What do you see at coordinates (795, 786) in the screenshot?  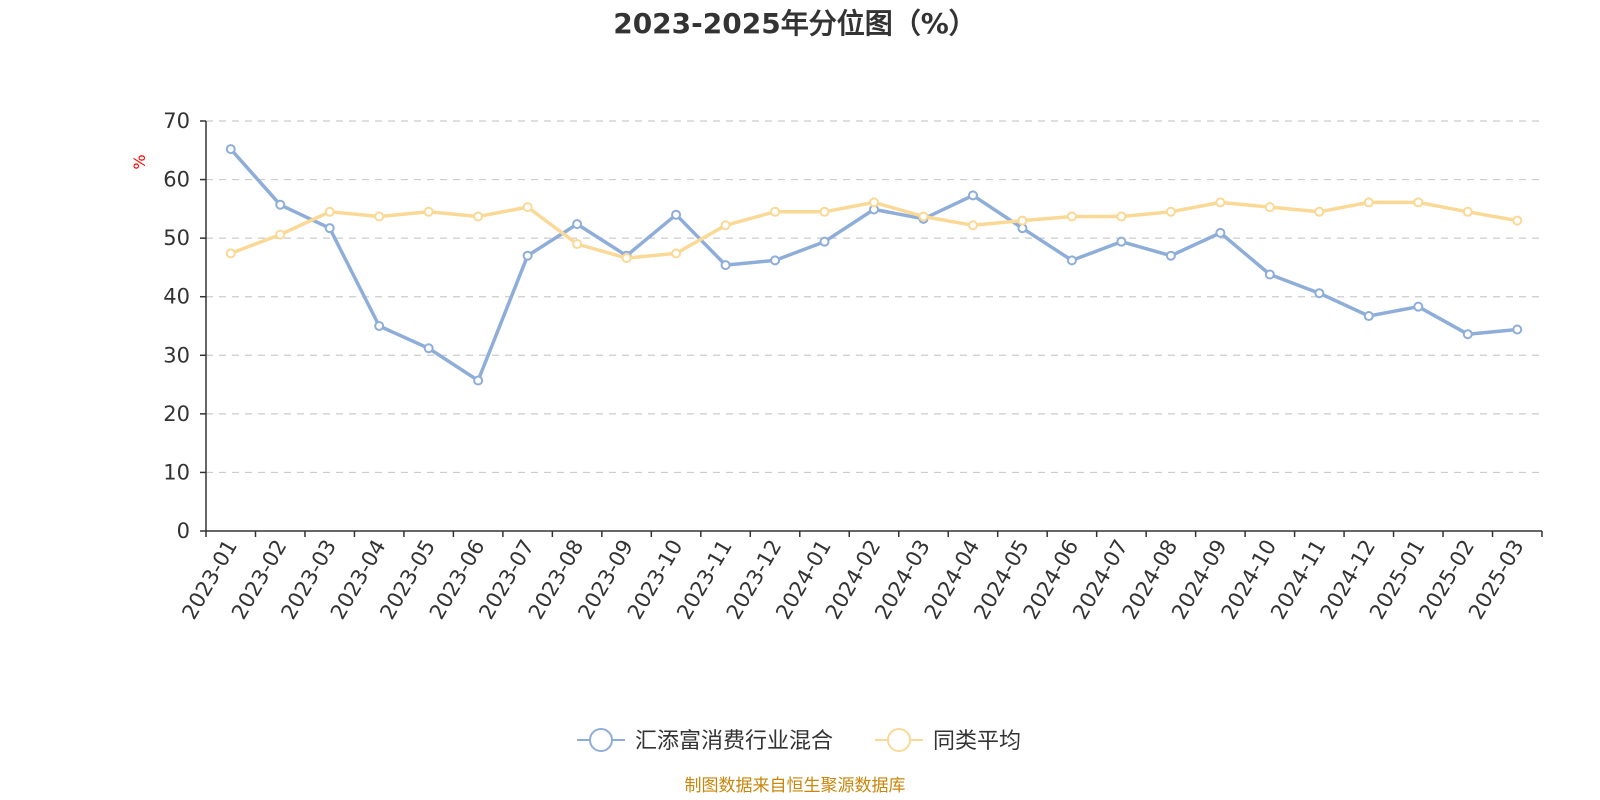 I see `data-source-note: 制图数据来自恒生聚源数据库` at bounding box center [795, 786].